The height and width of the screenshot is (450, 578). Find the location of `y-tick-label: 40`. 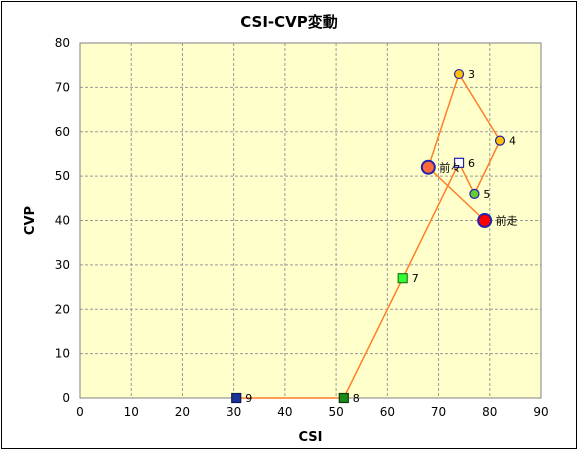

y-tick-label: 40 is located at coordinates (62, 221).